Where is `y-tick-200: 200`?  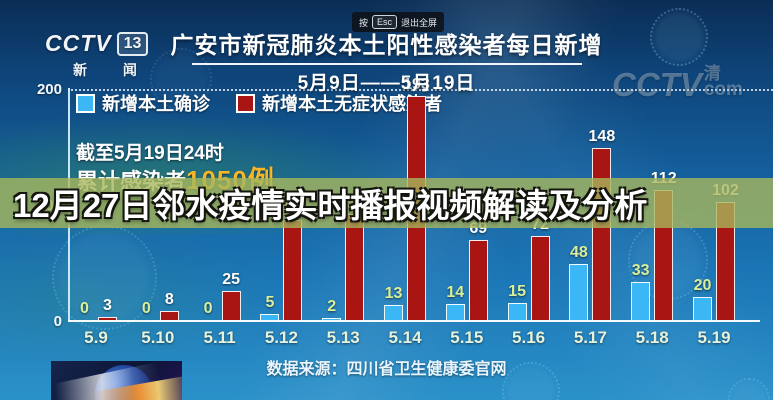
y-tick-200: 200 is located at coordinates (49, 89).